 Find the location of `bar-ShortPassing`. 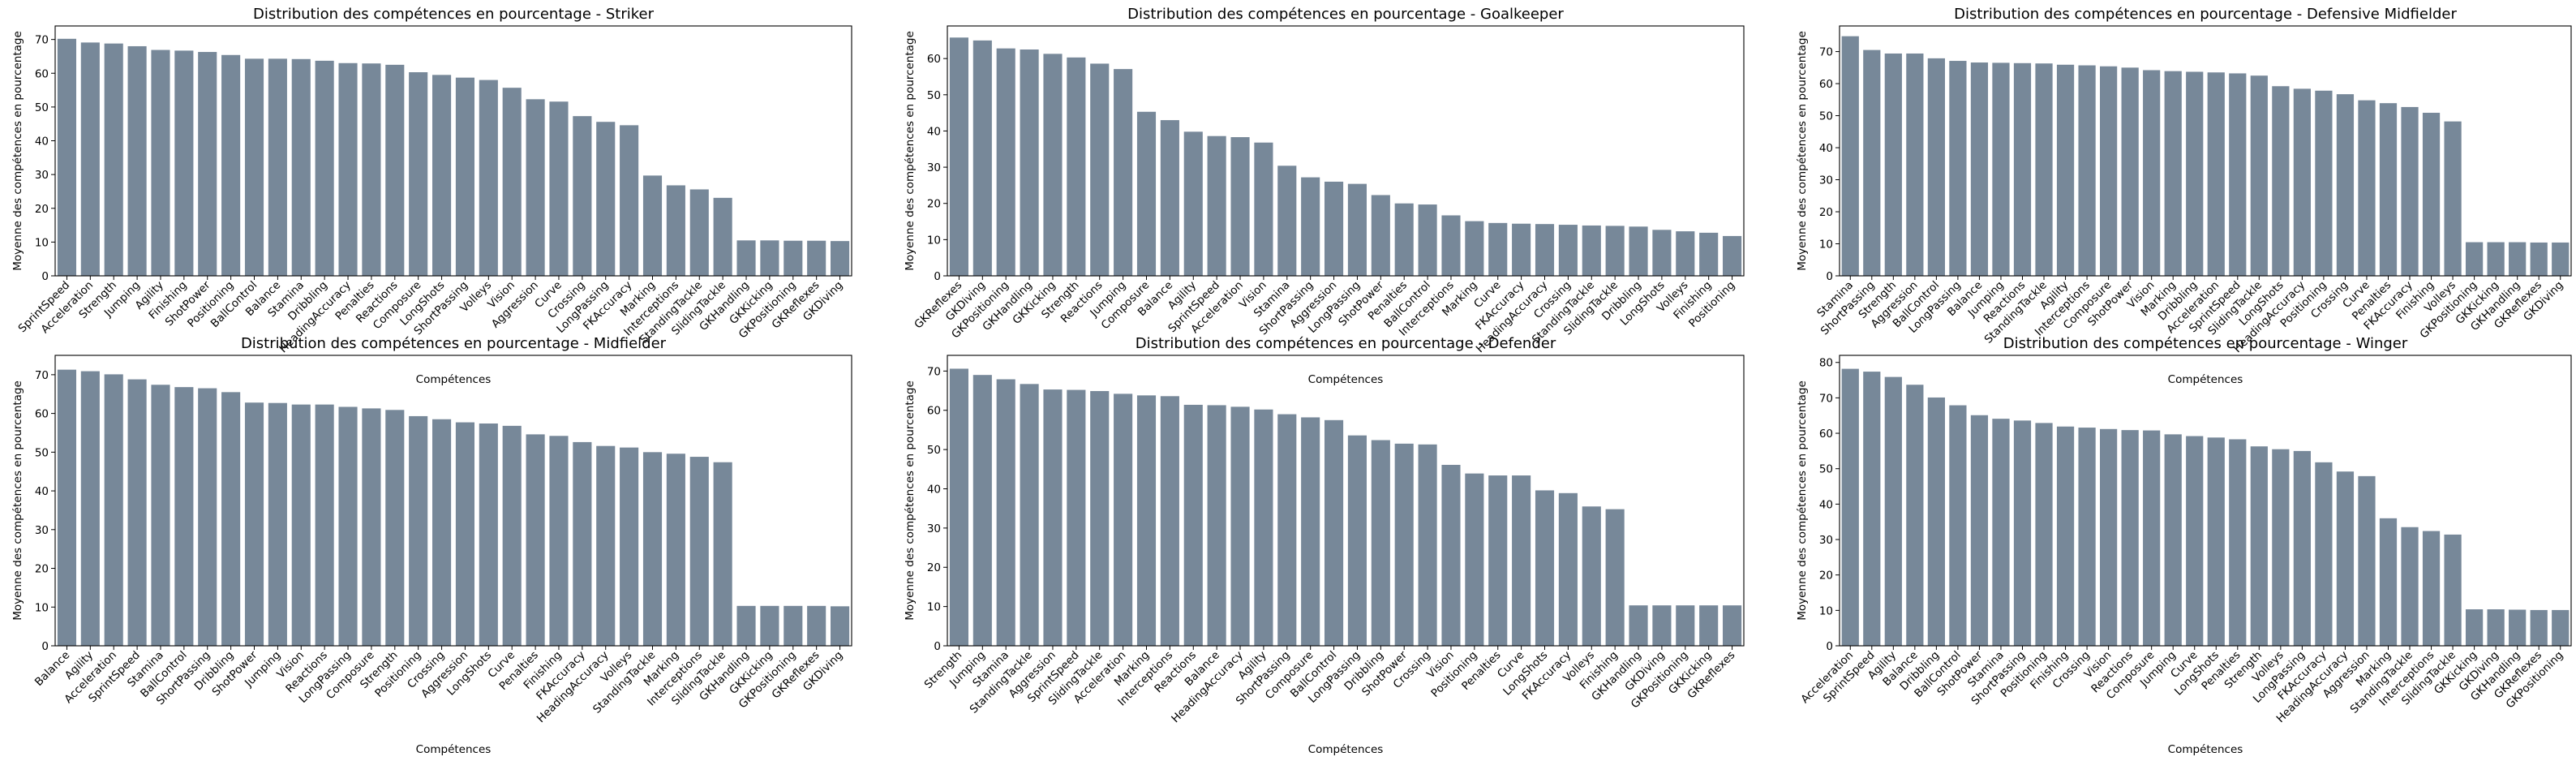

bar-ShortPassing is located at coordinates (207, 517).